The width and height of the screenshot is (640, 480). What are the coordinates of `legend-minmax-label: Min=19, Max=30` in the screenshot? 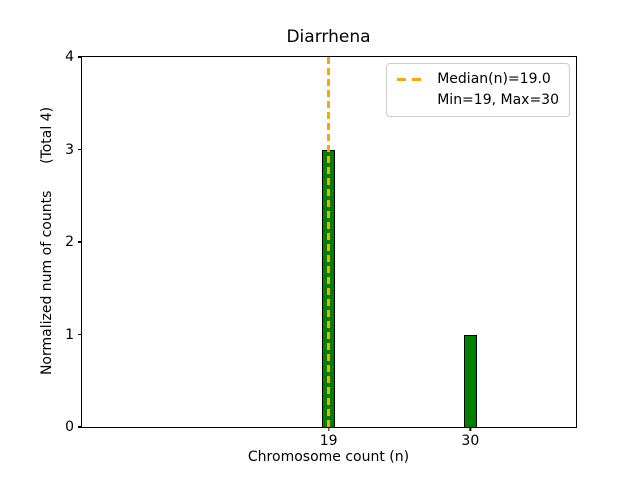 It's located at (498, 100).